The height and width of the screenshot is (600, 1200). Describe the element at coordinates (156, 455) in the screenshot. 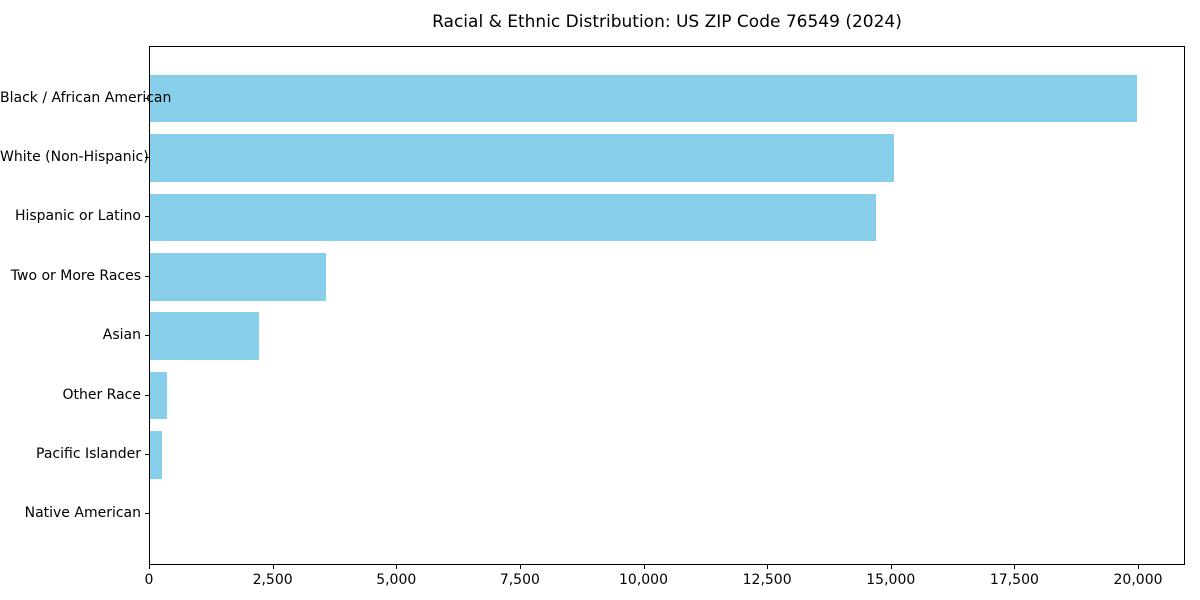

I see `bar-pacific-islander` at that location.